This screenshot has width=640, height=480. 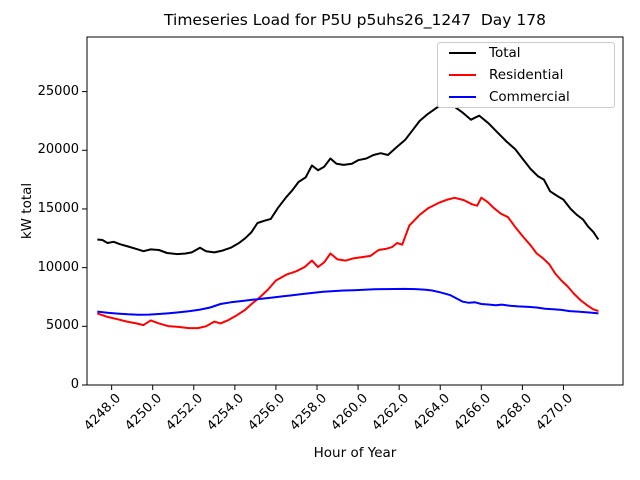 I want to click on y-tick-label: 15000, so click(x=58, y=208).